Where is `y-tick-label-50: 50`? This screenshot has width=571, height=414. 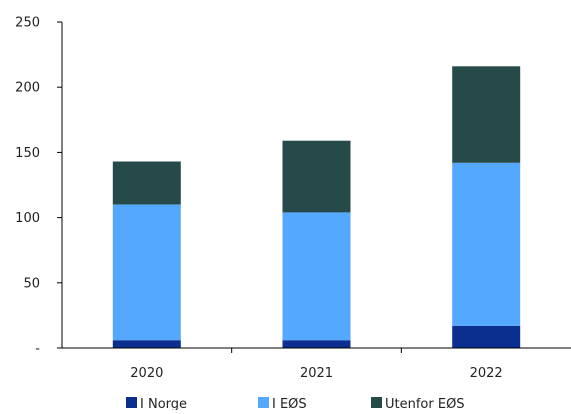
y-tick-label-50: 50 is located at coordinates (31, 283).